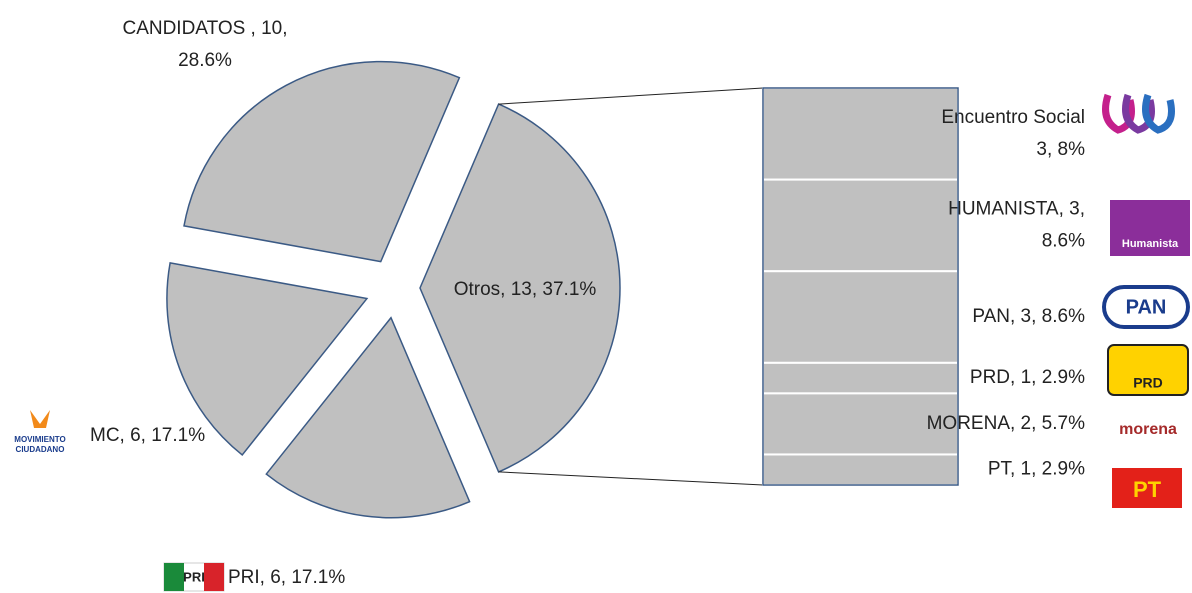 The image size is (1192, 593). Describe the element at coordinates (1027, 377) in the screenshot. I see `data-label: PRD, 1, 2.9%` at that location.